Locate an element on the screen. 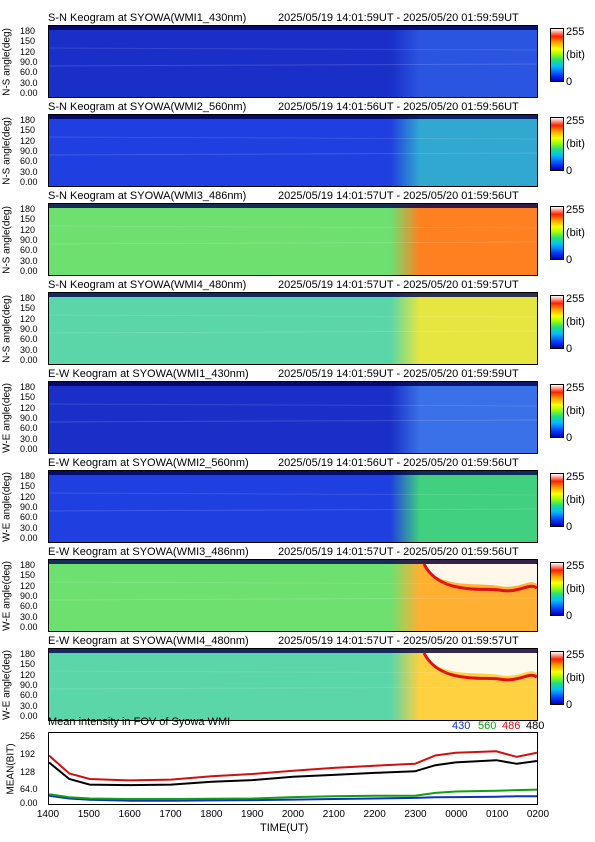 Image resolution: width=595 pixels, height=842 pixels. mean-y-tick: 0.00 is located at coordinates (29, 803).